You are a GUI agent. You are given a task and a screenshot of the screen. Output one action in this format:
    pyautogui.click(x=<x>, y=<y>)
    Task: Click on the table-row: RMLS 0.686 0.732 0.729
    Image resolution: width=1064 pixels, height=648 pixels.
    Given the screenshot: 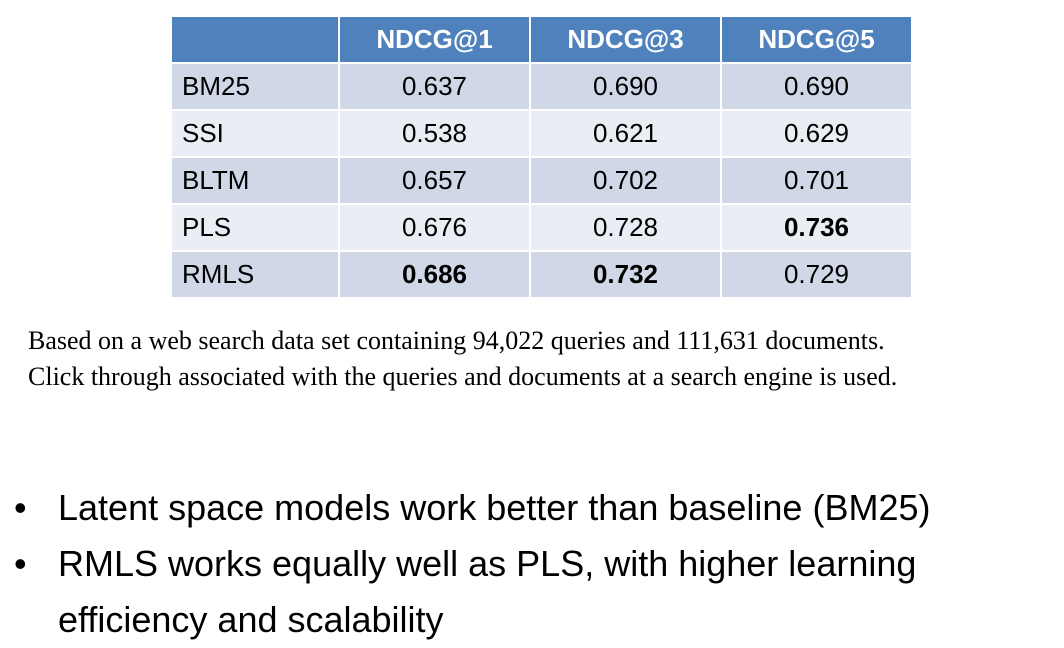 What is the action you would take?
    pyautogui.click(x=541, y=274)
    